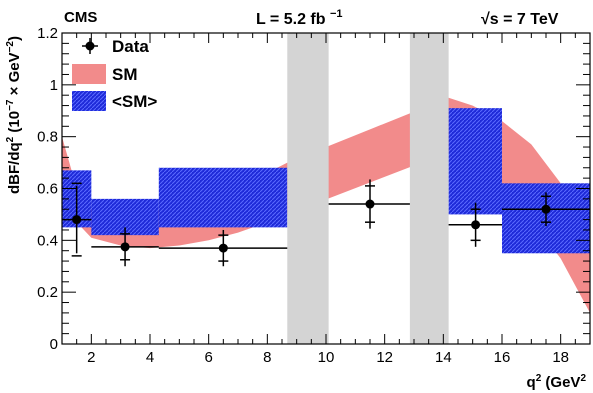  What do you see at coordinates (583, 378) in the screenshot?
I see `x-axis-title-unit-sup: 2` at bounding box center [583, 378].